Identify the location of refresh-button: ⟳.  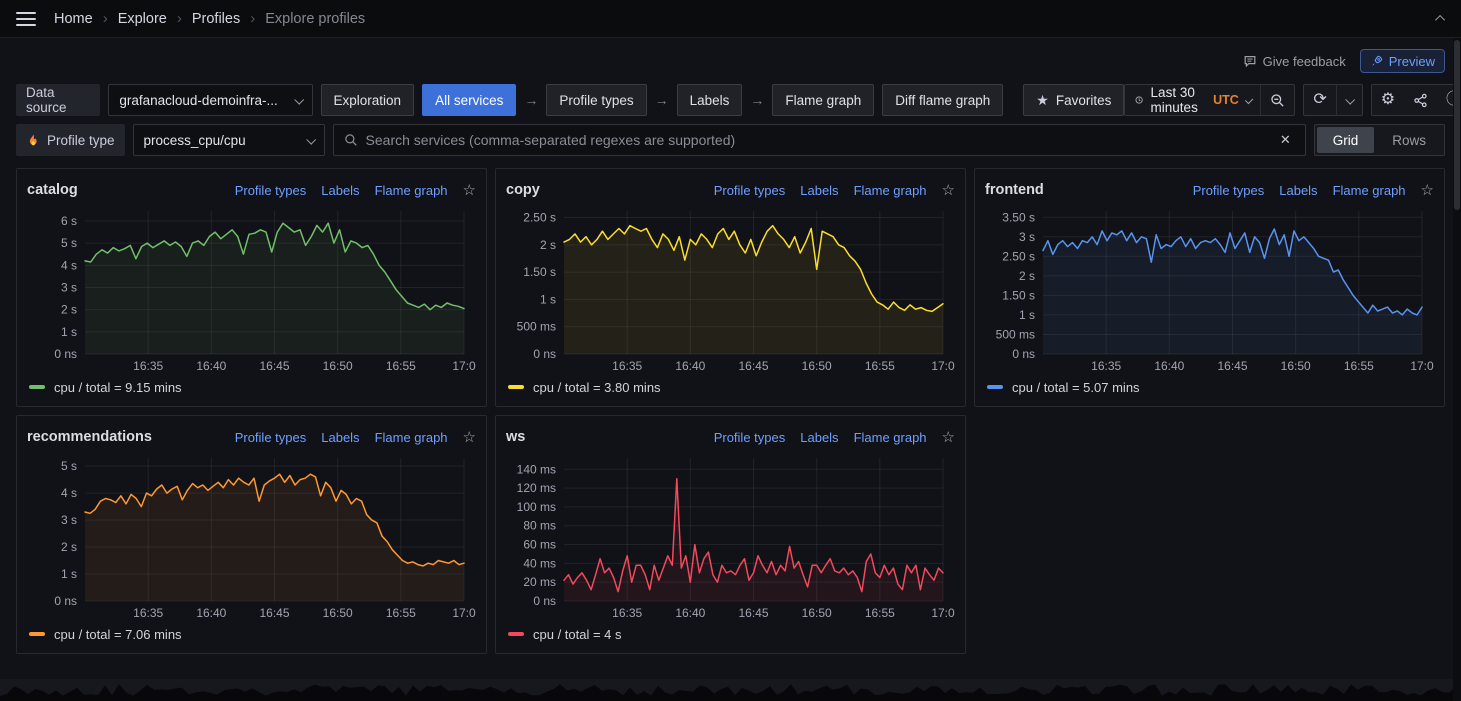
(1319, 100).